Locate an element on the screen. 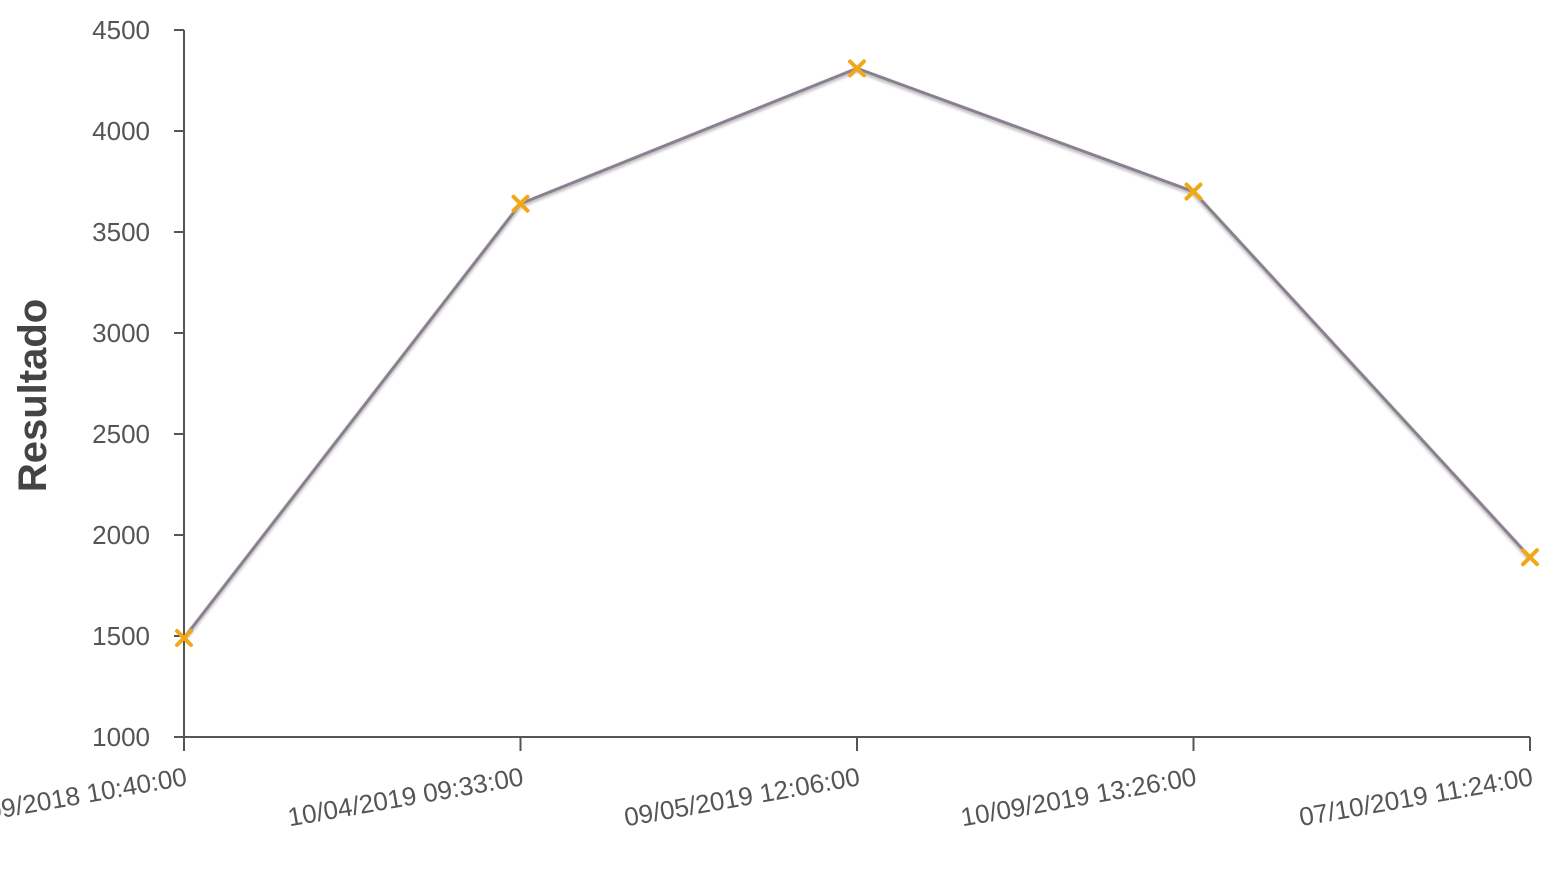 The width and height of the screenshot is (1553, 872). x-tick-label: 07/09/2018 10:40:00 is located at coordinates (94, 796).